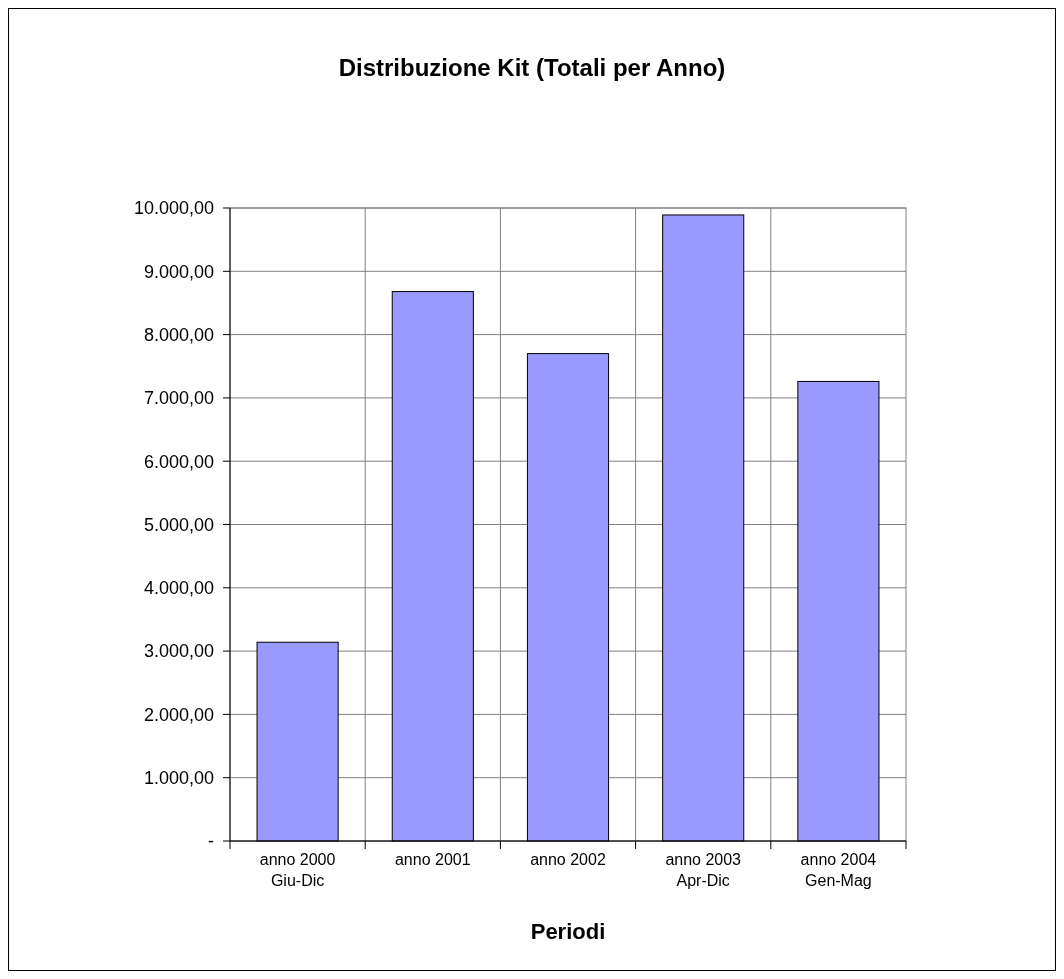 The image size is (1064, 979). Describe the element at coordinates (703, 870) in the screenshot. I see `x-tick-label: anno 2003 Apr-Dic` at that location.